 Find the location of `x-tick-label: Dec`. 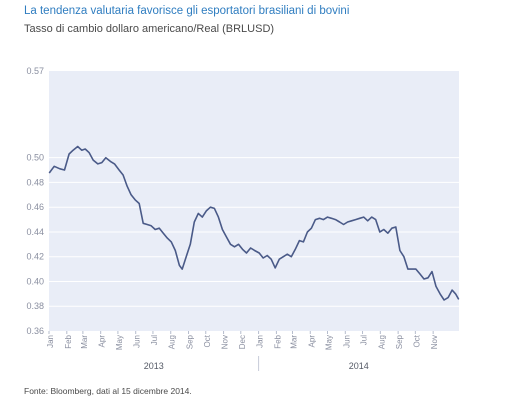

x-tick-label: Dec is located at coordinates (242, 342).